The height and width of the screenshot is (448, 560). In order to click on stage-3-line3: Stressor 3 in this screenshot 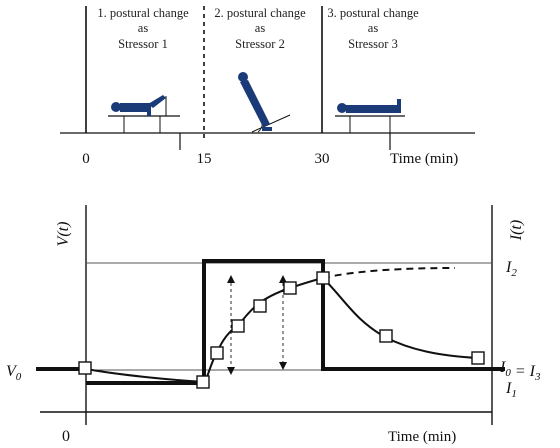, I will do `click(373, 44)`.